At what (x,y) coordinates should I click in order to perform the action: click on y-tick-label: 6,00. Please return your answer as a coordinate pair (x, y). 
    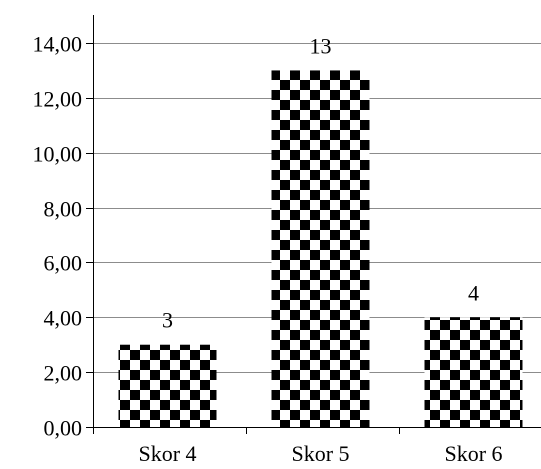
    Looking at the image, I should click on (63, 263).